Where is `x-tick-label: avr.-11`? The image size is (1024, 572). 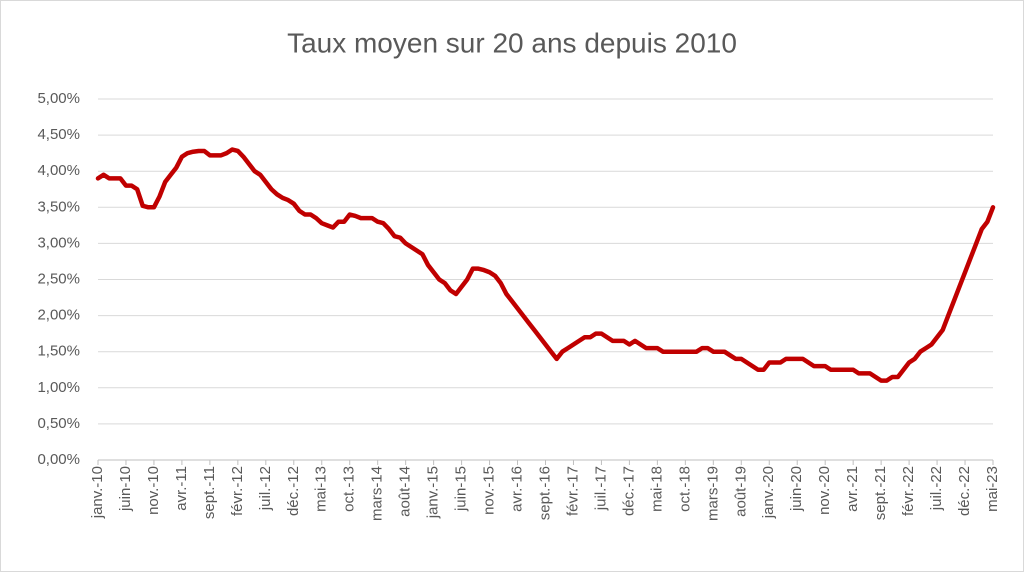 x-tick-label: avr.-11 is located at coordinates (181, 488).